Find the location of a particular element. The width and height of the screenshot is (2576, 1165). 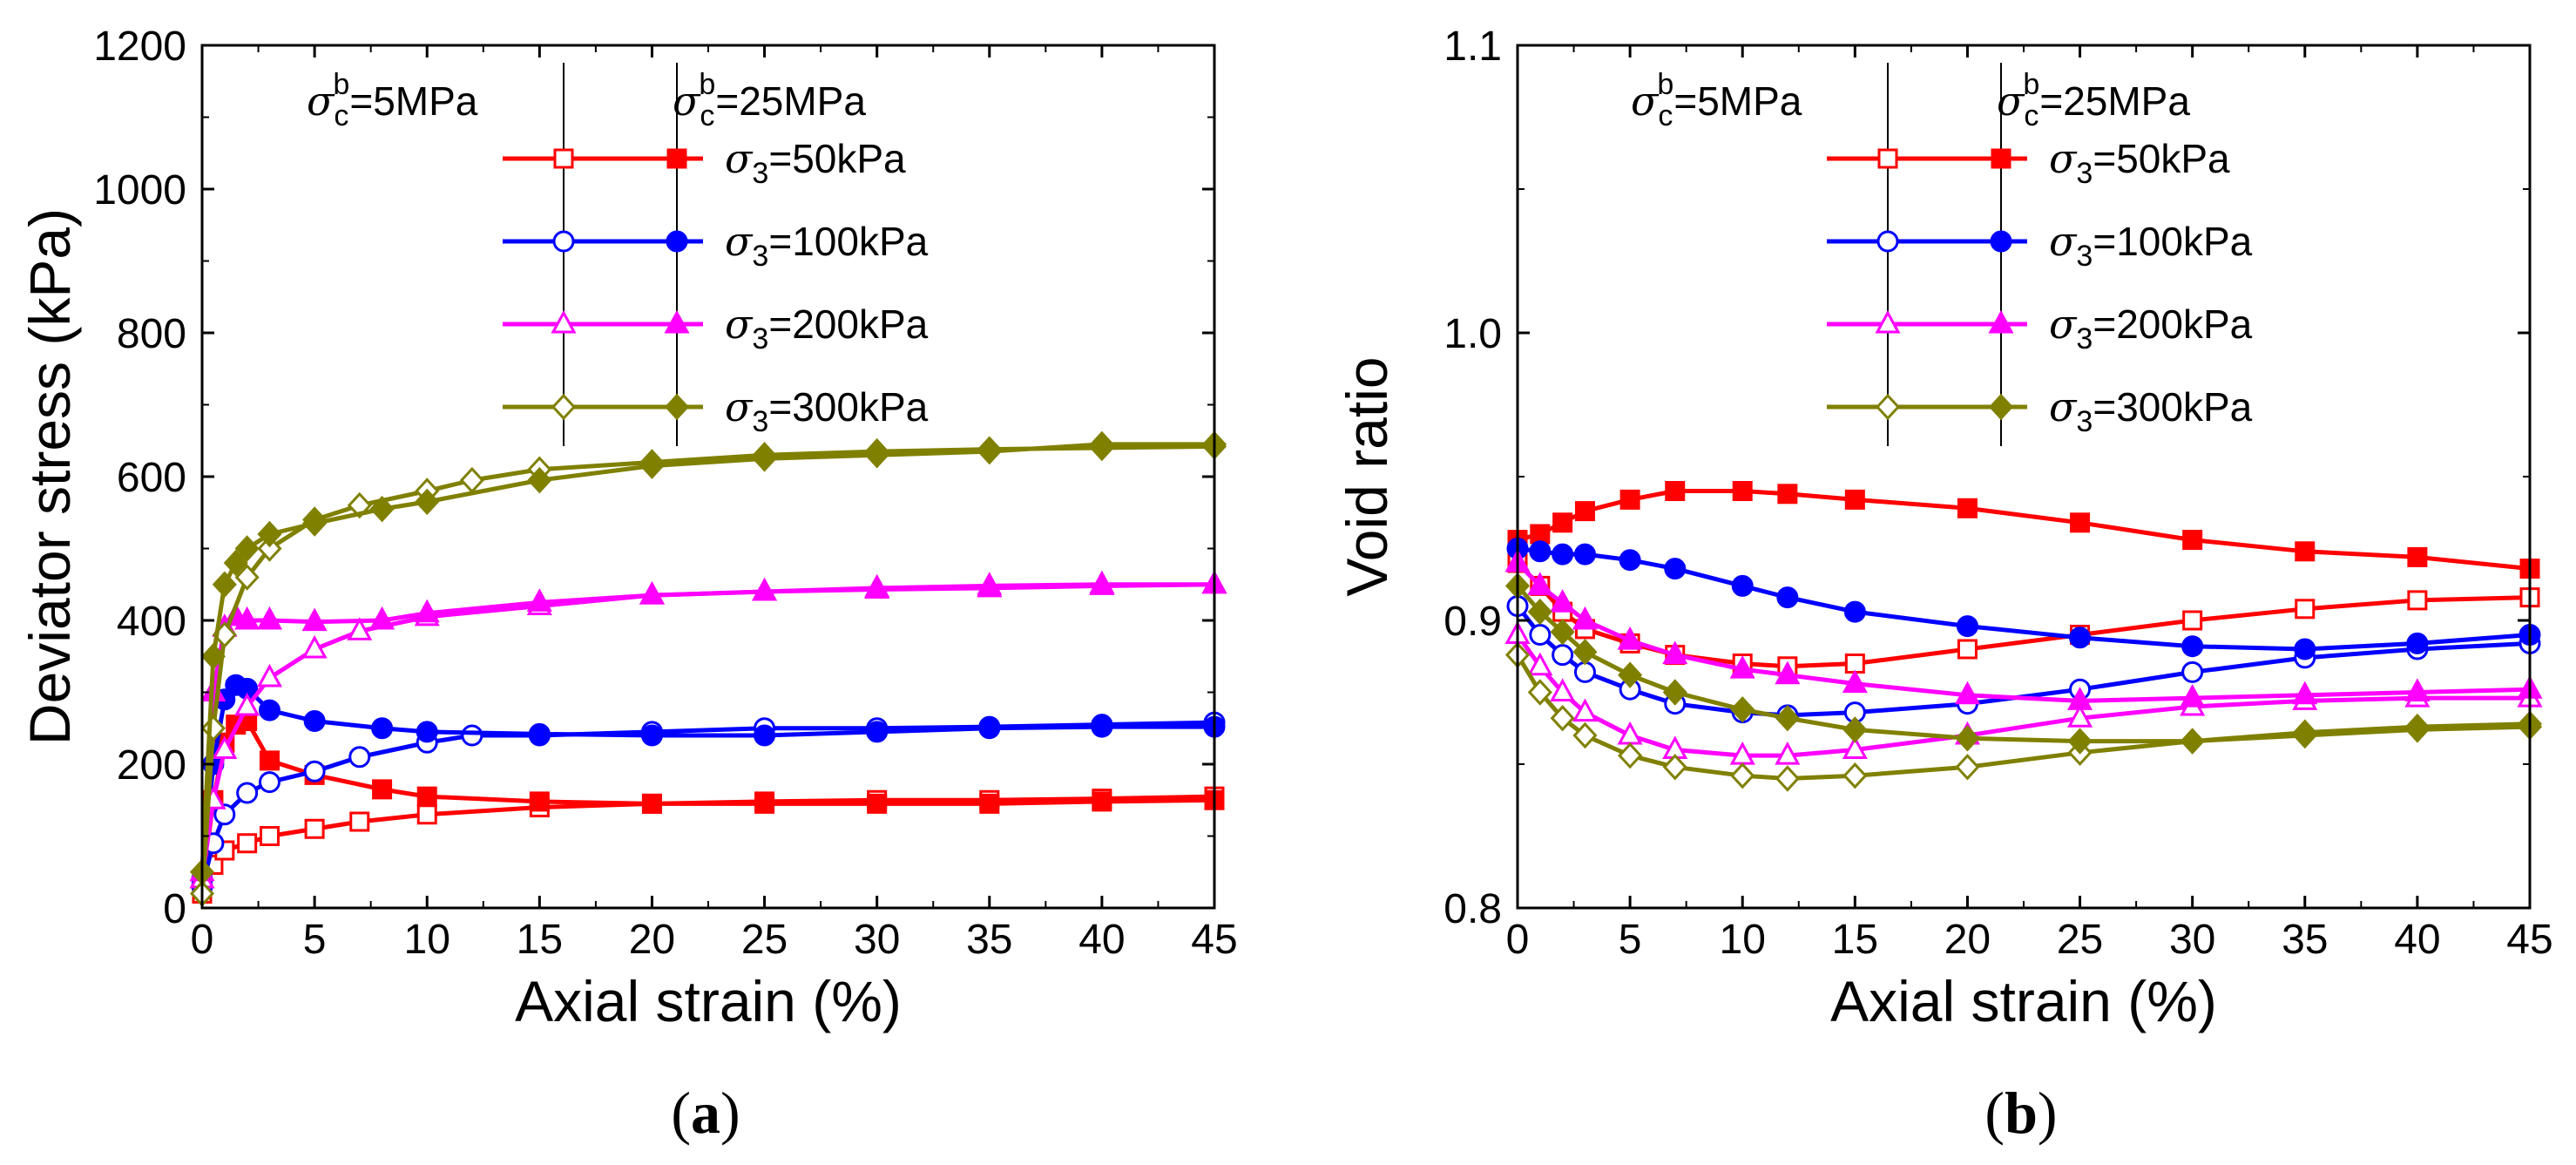

y-tick-label: 0 is located at coordinates (174, 909).